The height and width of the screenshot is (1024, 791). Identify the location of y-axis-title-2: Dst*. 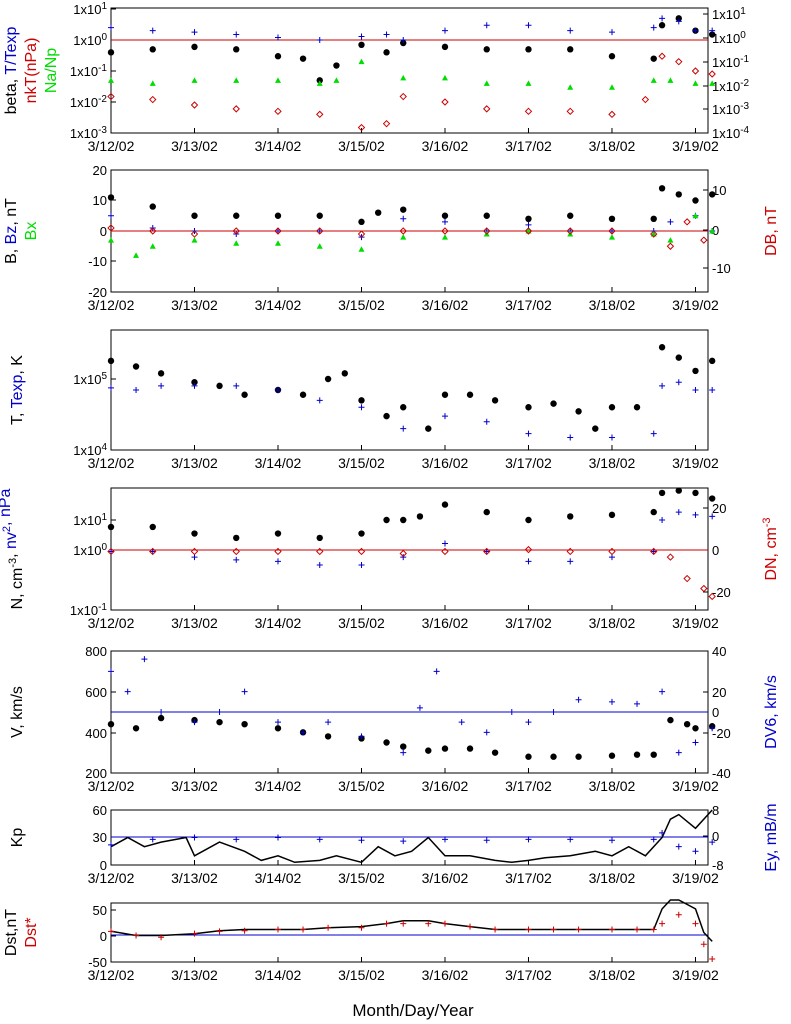
(31, 932).